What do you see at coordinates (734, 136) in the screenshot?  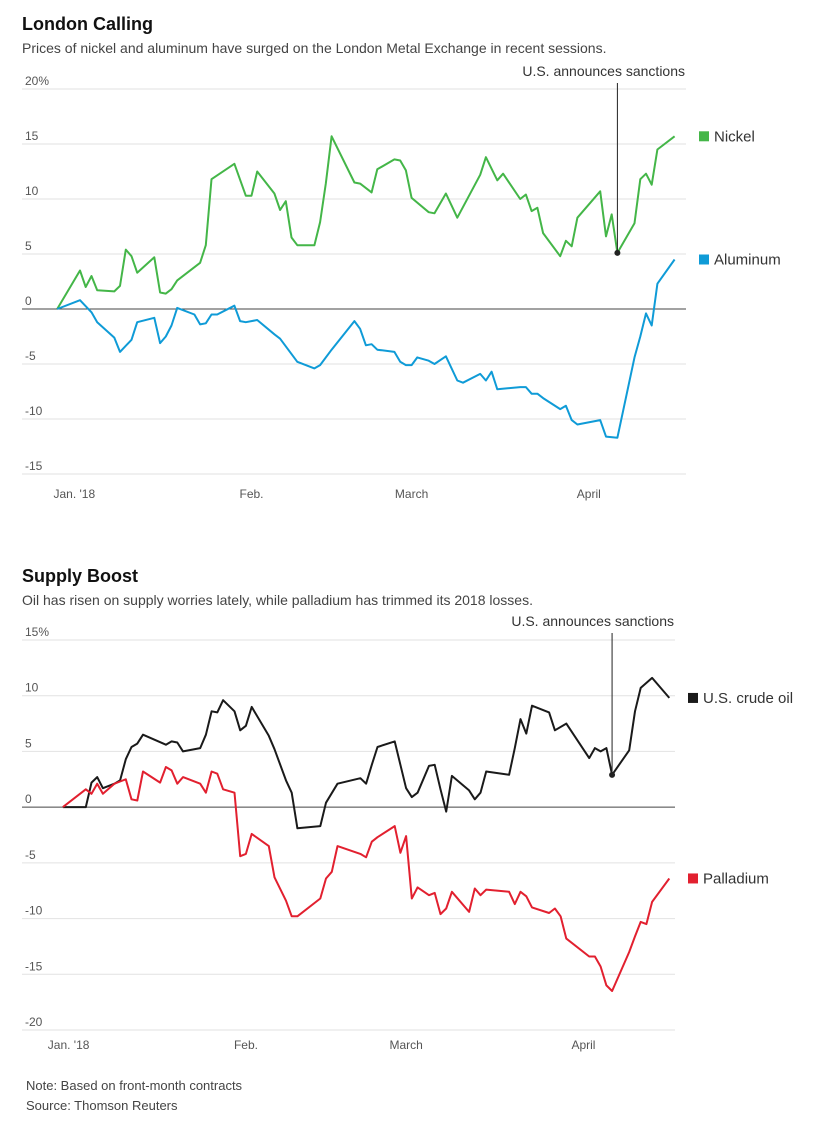 I see `legend-label: Nickel` at bounding box center [734, 136].